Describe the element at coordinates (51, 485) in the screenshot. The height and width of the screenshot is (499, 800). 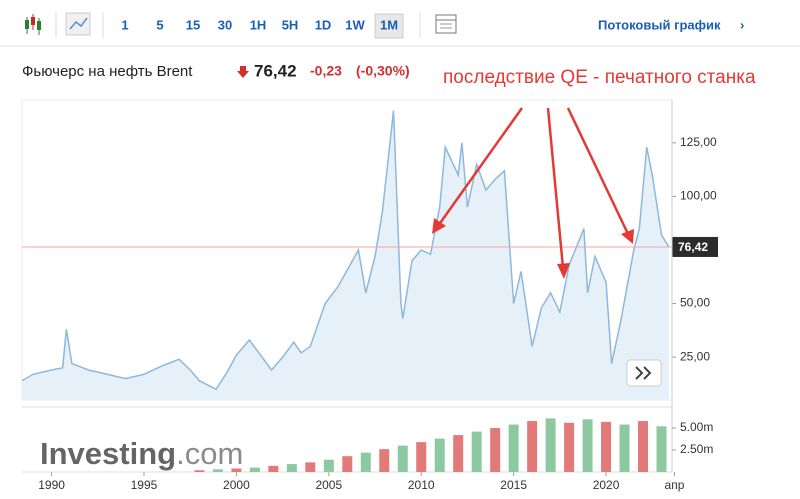
I see `x-tick-label: 1990` at that location.